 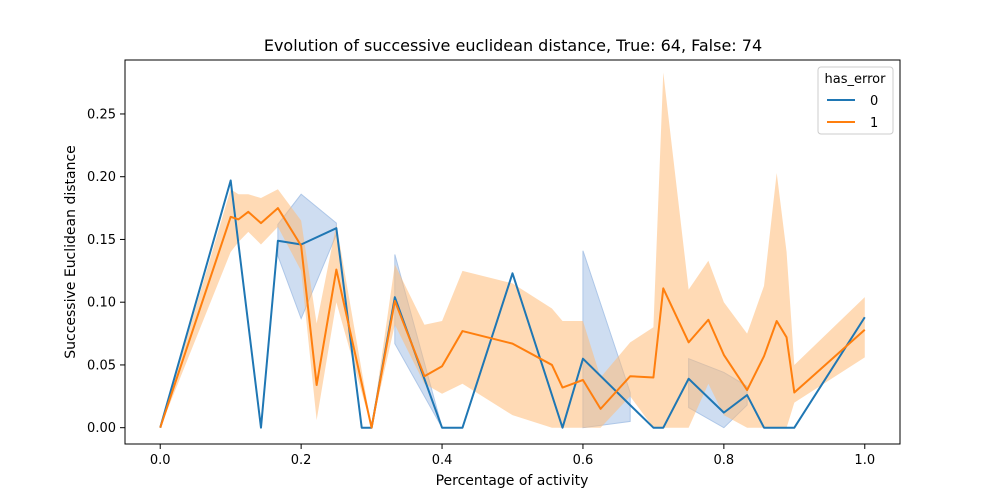 What do you see at coordinates (101, 114) in the screenshot?
I see `y-tick-label: 0.25` at bounding box center [101, 114].